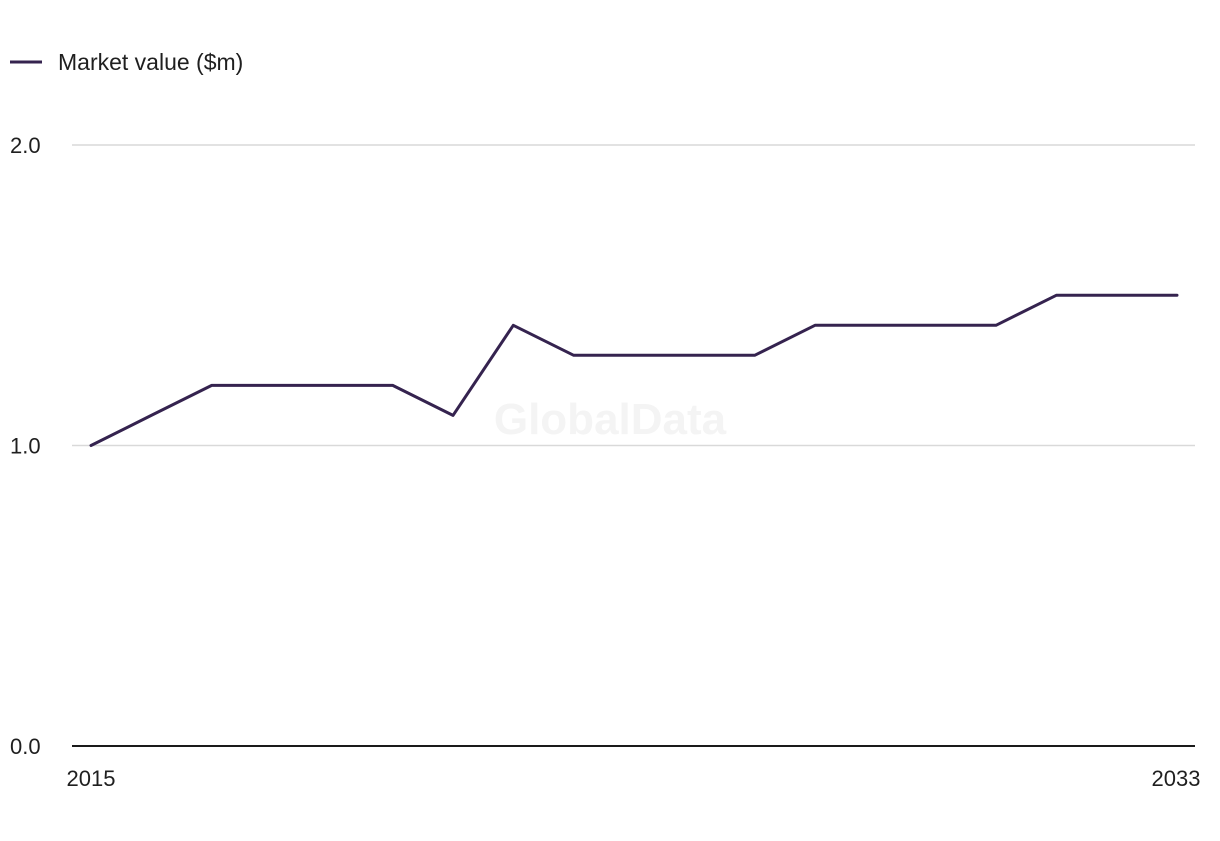 This screenshot has width=1220, height=841. Describe the element at coordinates (1176, 778) in the screenshot. I see `x-tick-label: 2033` at that location.